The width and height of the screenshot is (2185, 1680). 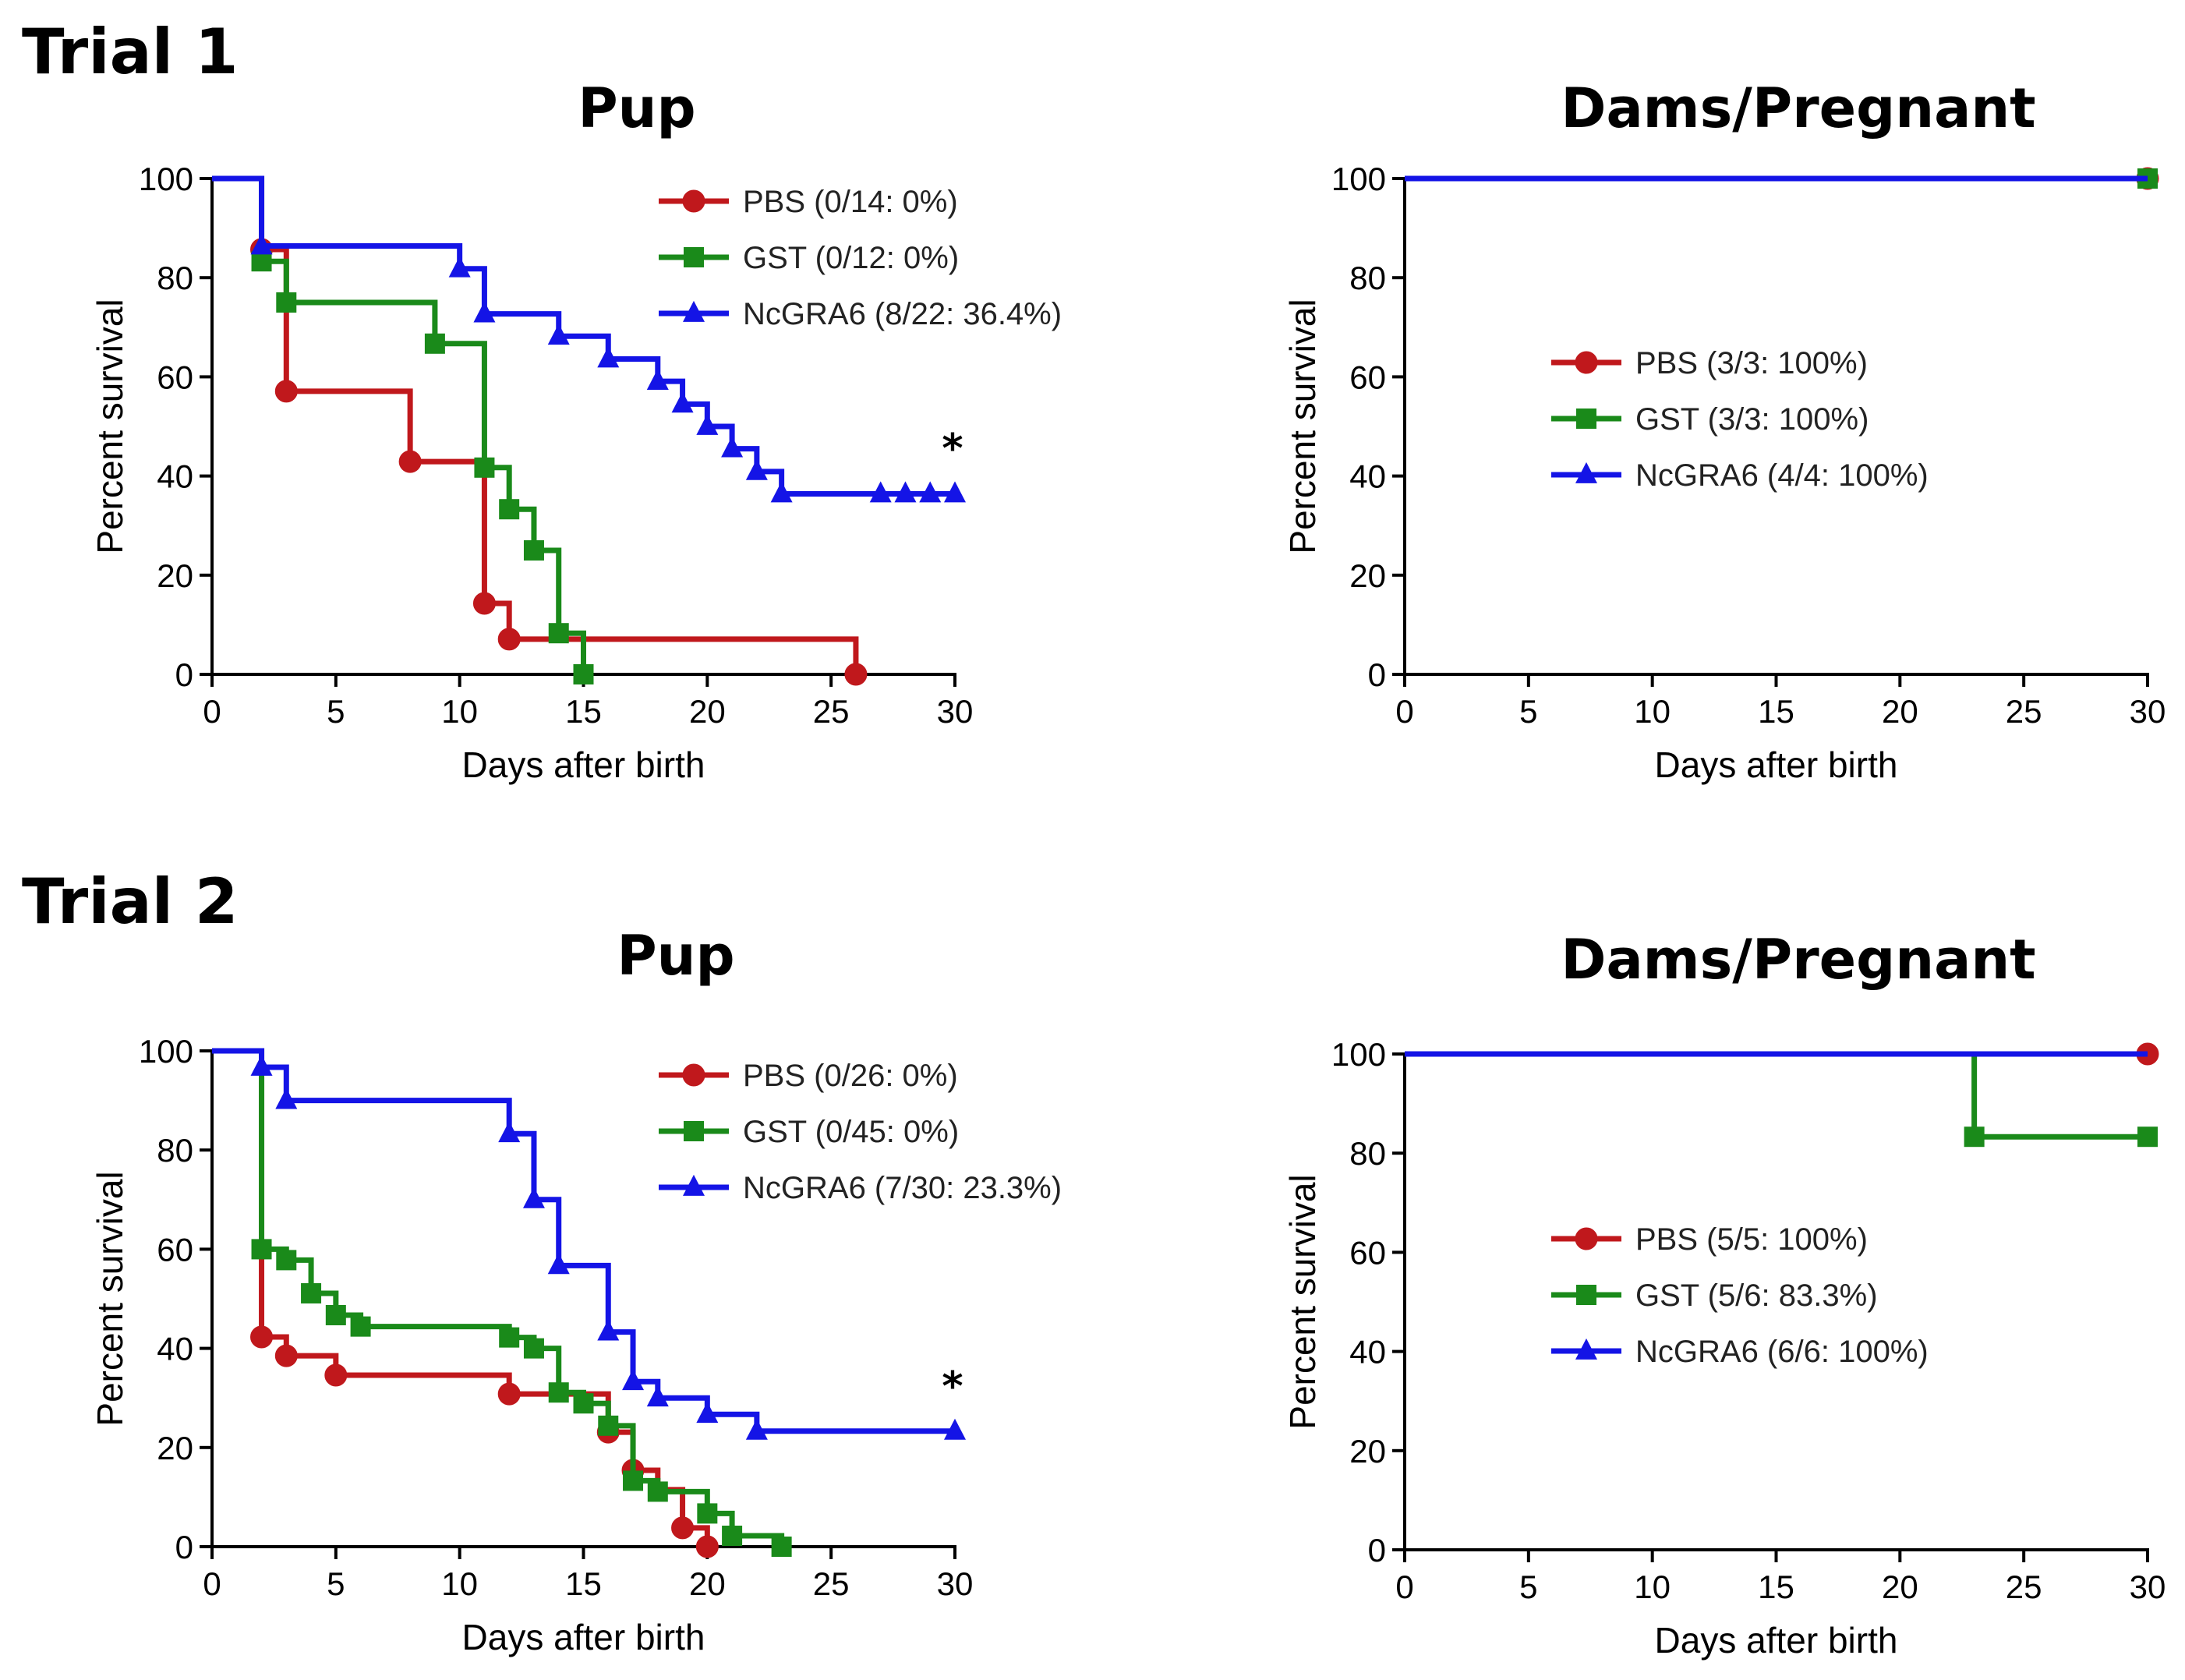 What do you see at coordinates (130, 901) in the screenshot?
I see `trial-2-title: Trial 2` at bounding box center [130, 901].